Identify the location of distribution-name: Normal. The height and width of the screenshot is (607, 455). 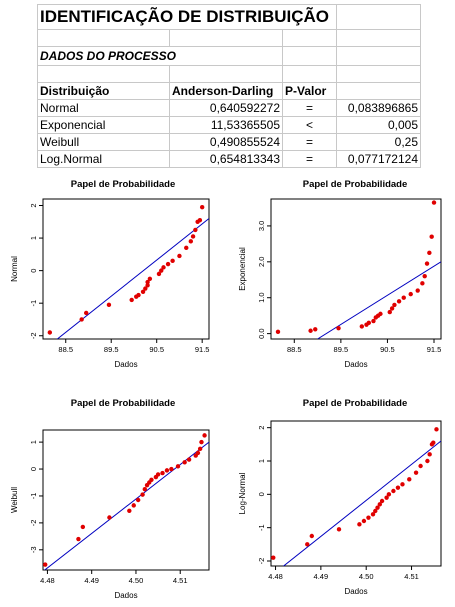
(103, 108).